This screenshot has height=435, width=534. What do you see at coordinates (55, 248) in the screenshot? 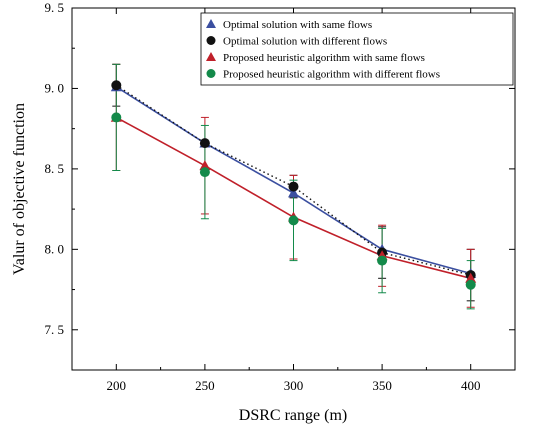
I see `y-tick-label: 8. 0` at bounding box center [55, 248].